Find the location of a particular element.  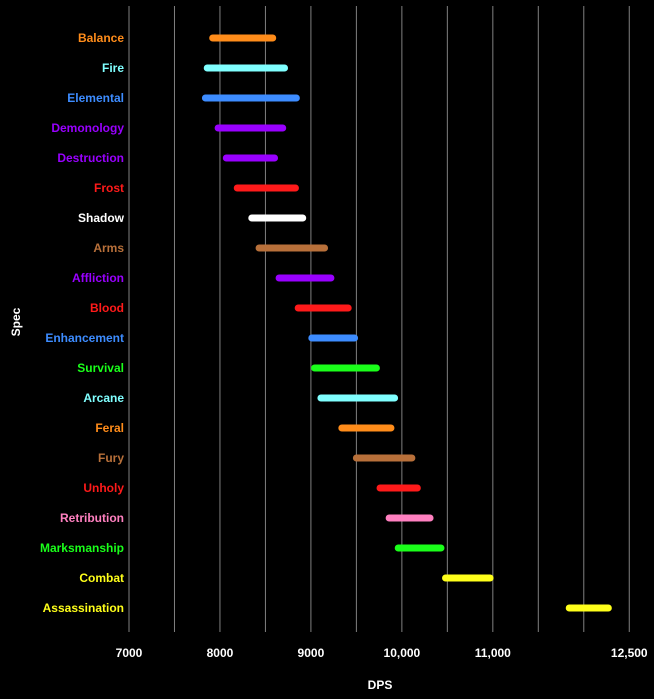

x-tick-label-3: 10,000 is located at coordinates (402, 653).